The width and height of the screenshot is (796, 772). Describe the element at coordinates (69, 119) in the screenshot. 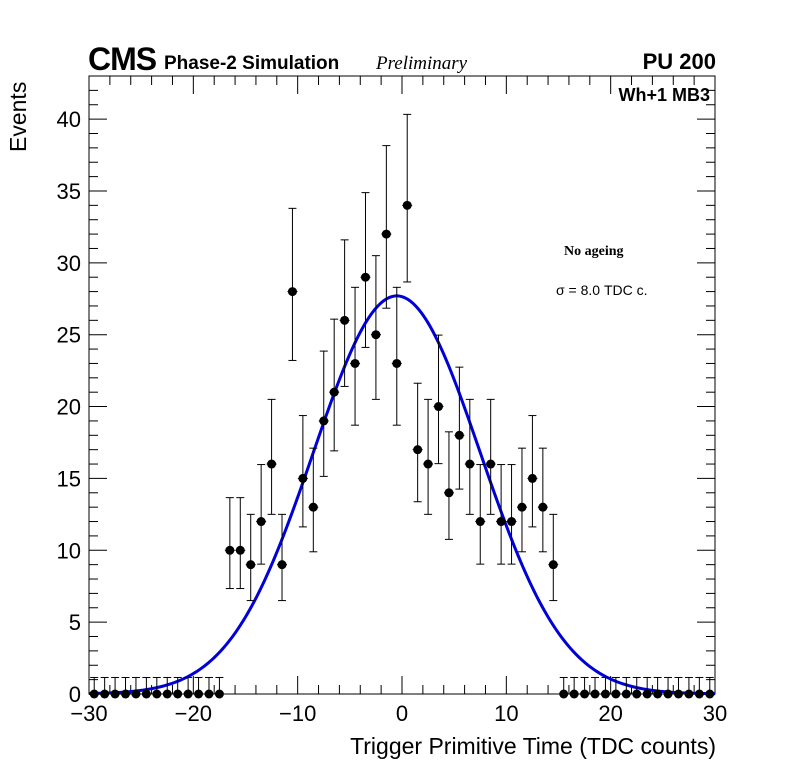

I see `y-tick-label: 40` at that location.